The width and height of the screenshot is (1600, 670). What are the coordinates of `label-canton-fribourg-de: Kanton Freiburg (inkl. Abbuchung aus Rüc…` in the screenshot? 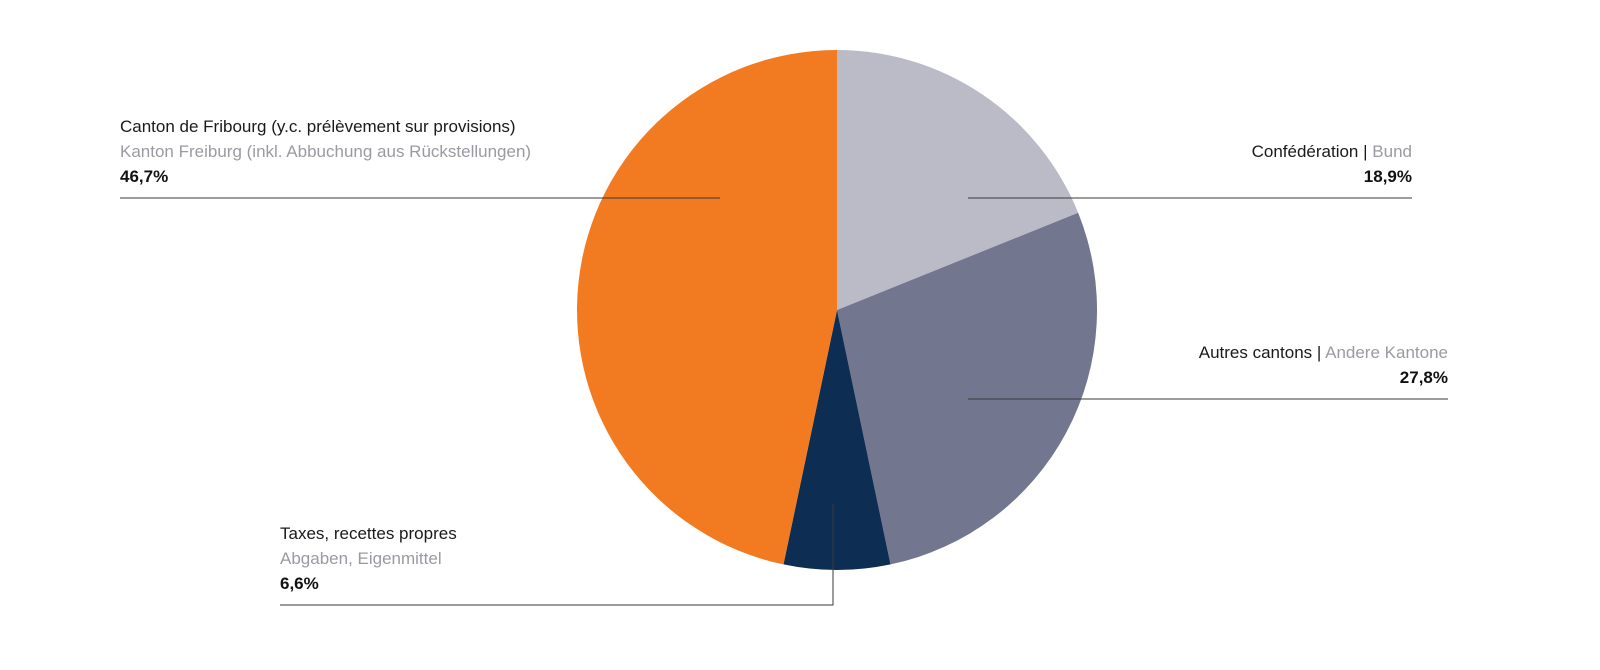 It's located at (326, 151).